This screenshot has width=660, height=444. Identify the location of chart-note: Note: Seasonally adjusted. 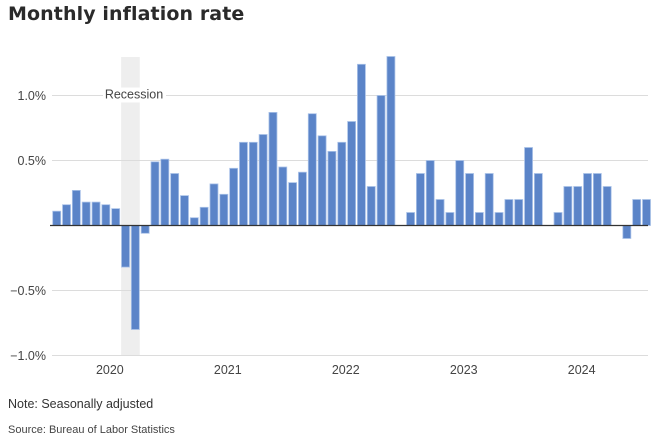
(81, 404).